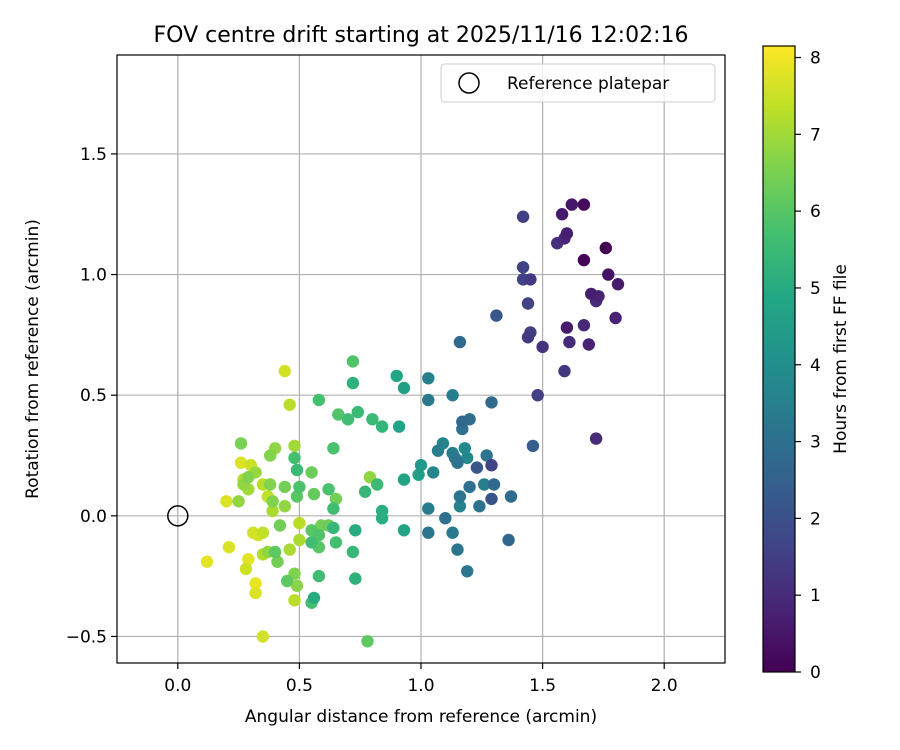 The image size is (900, 750). I want to click on y-tick-label: 0.0, so click(93, 517).